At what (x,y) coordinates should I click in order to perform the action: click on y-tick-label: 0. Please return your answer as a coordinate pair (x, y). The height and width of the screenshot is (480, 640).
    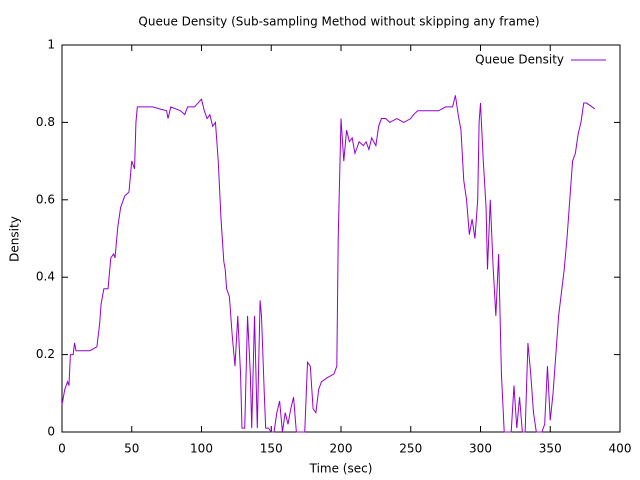
    Looking at the image, I should click on (51, 432).